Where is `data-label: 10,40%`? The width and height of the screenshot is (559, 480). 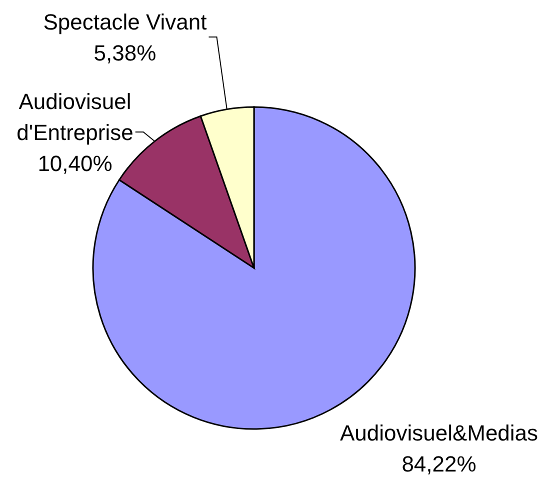 data-label: 10,40% is located at coordinates (75, 163).